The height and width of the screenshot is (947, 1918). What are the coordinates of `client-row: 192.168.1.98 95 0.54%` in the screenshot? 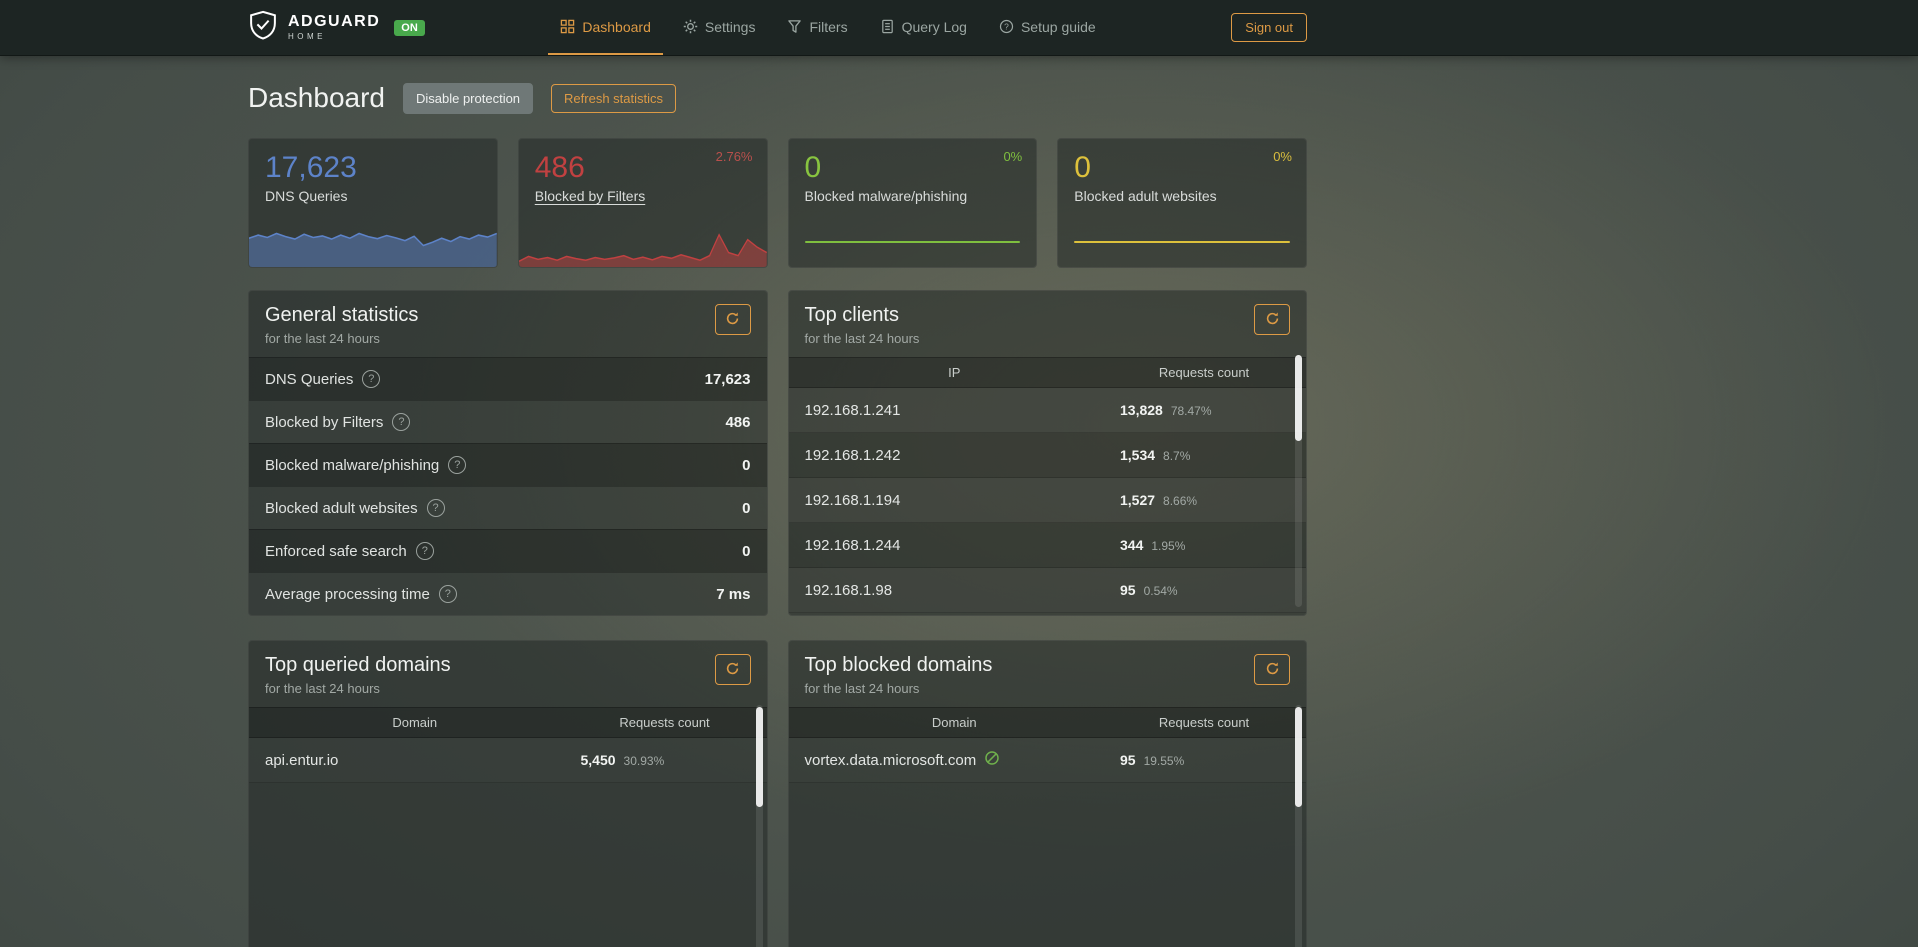 It's located at (1047, 590).